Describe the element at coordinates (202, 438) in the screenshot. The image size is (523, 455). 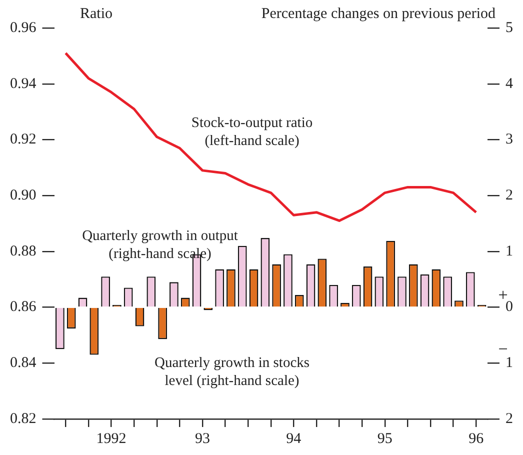
I see `x-tick-label: 93` at that location.